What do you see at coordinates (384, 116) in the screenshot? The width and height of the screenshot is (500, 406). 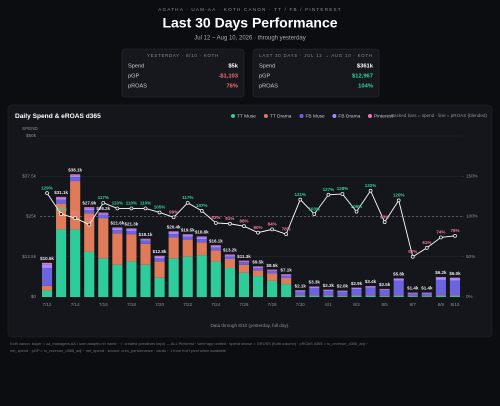 I see `legend-label: Pinterest` at bounding box center [384, 116].